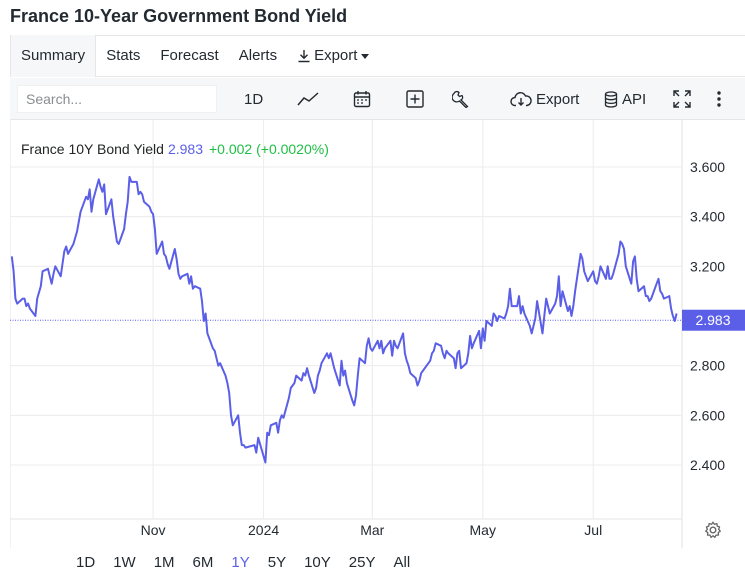 This screenshot has height=569, width=745. Describe the element at coordinates (117, 99) in the screenshot. I see `search-input` at that location.